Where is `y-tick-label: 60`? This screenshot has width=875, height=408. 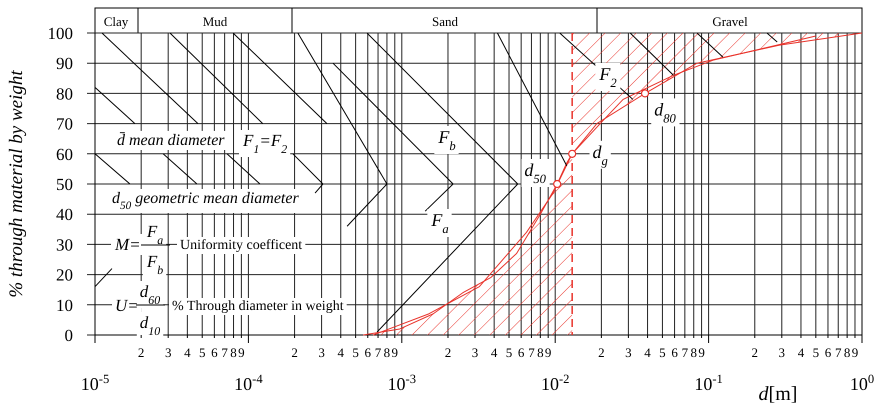 y-tick-label: 60 is located at coordinates (64, 154).